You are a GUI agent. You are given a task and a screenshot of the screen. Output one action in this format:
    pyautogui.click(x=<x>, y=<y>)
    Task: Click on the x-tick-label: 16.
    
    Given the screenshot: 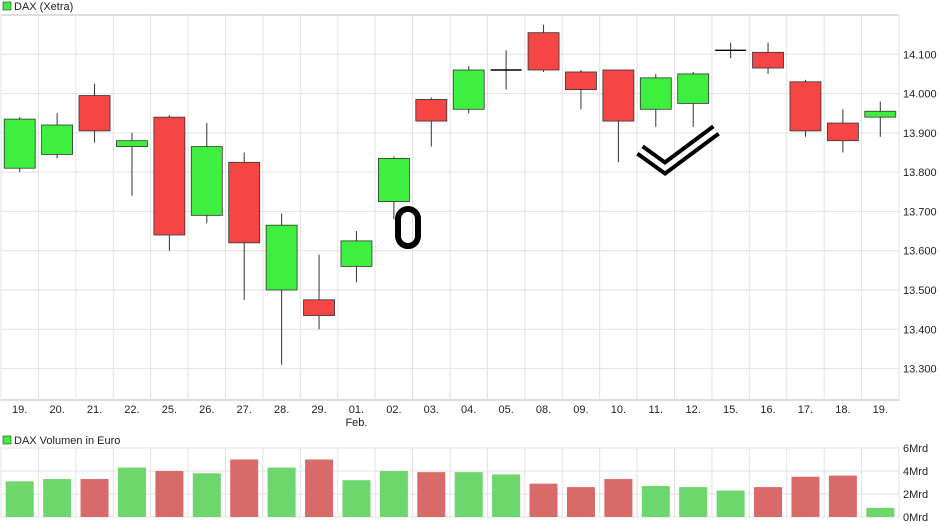 What is the action you would take?
    pyautogui.click(x=767, y=410)
    